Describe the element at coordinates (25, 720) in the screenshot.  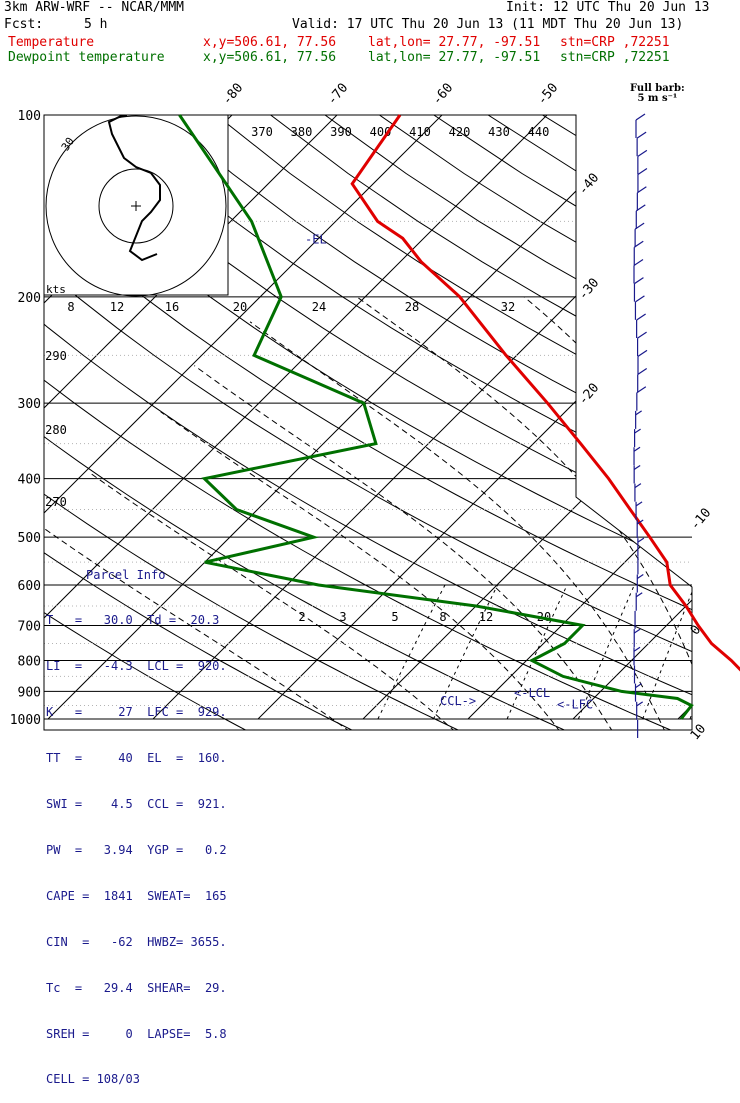
I see `pressure-tick-label: 1000` at that location.